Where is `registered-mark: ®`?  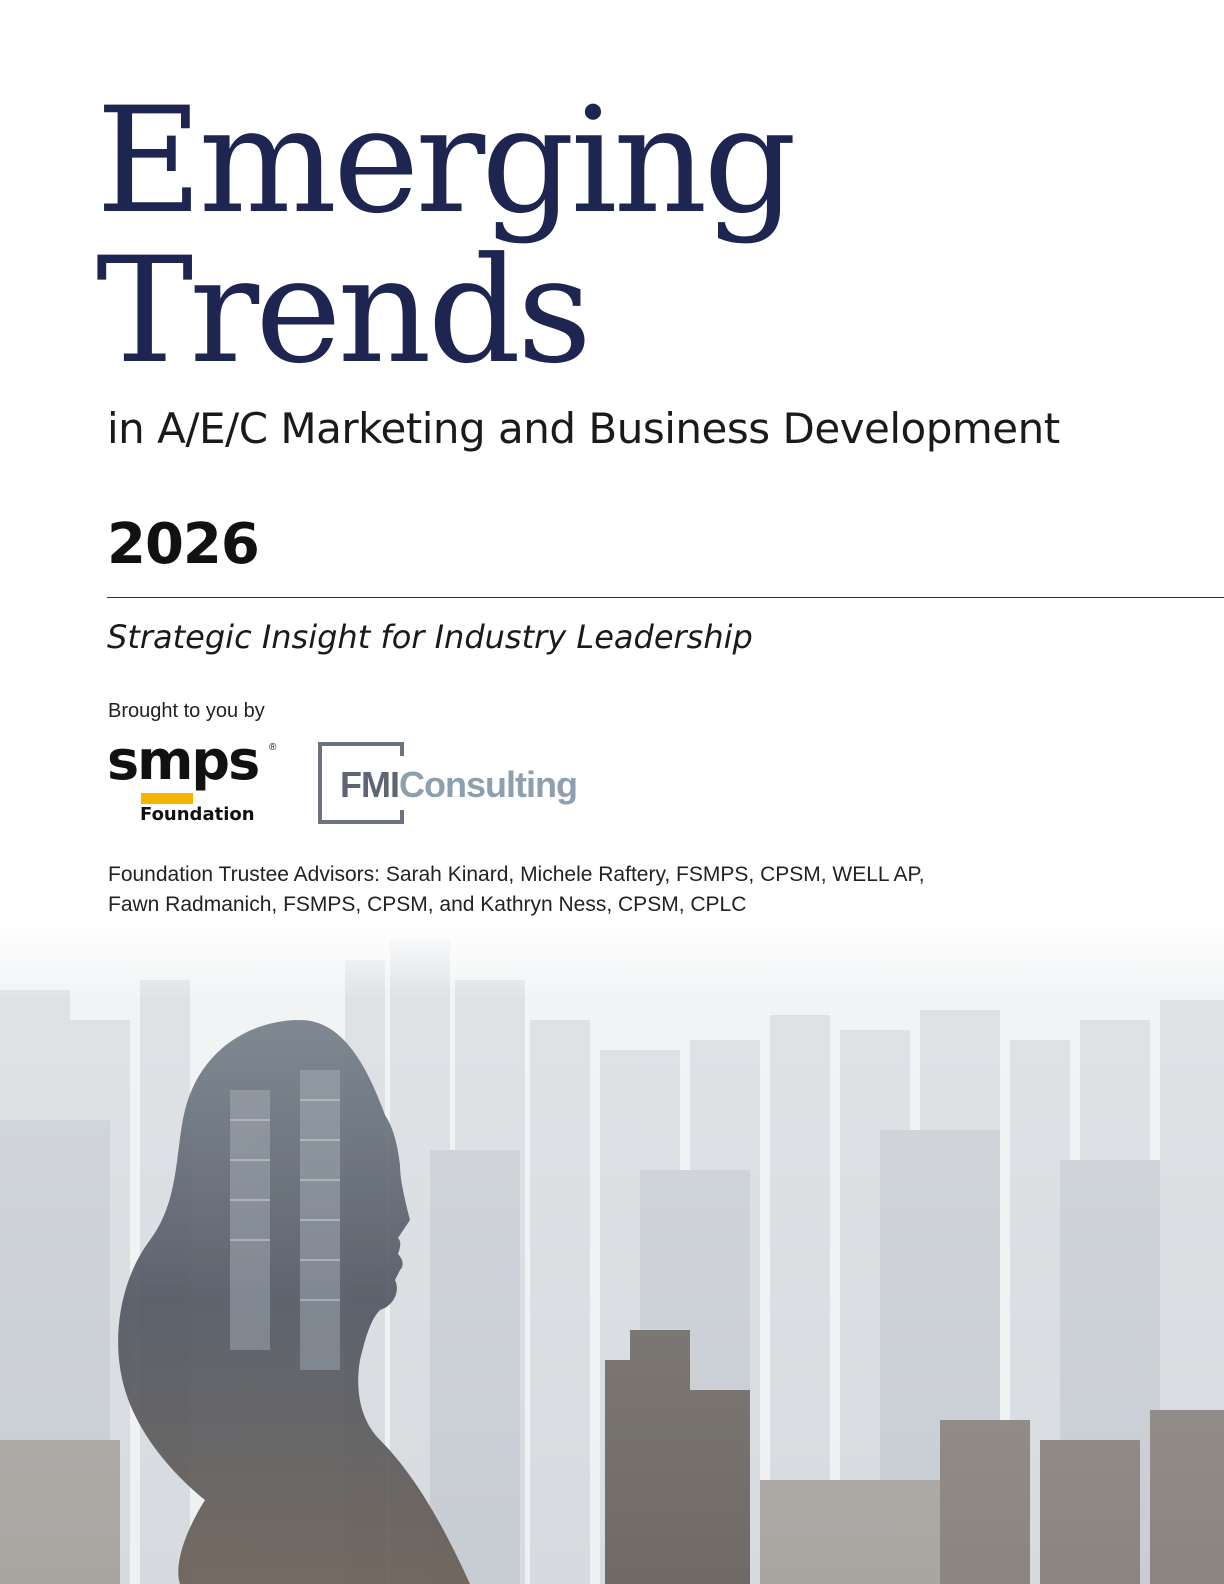 registered-mark: ® is located at coordinates (273, 747).